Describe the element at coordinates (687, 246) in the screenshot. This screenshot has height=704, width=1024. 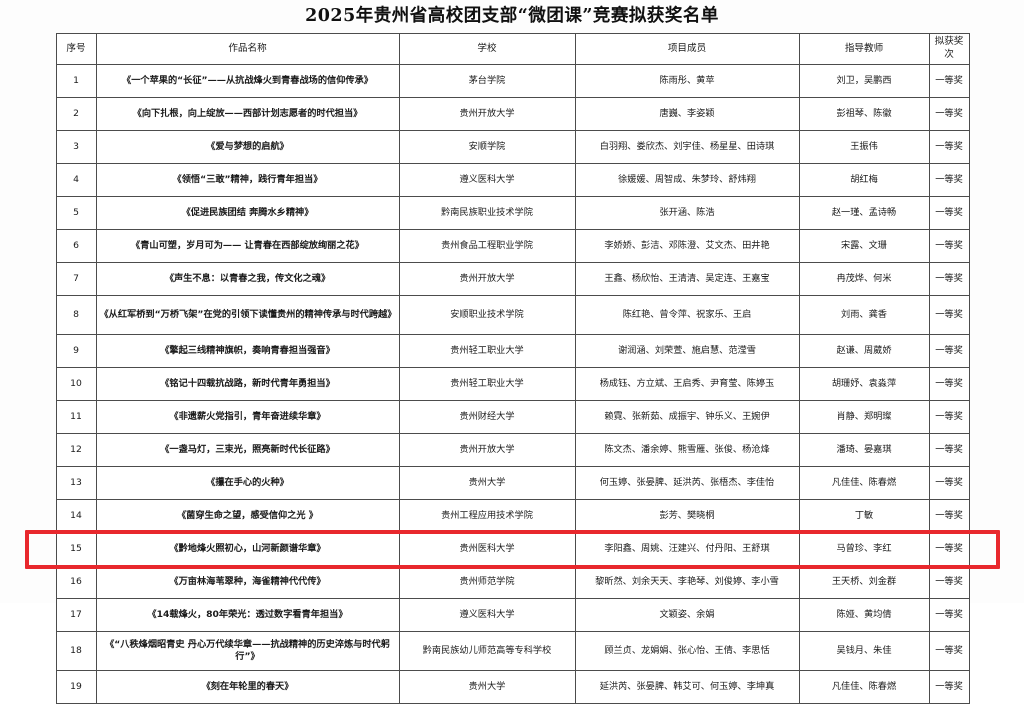
I see `cell-members: 李娇娇、彭洁、邓陈澄、艾文杰、田井艳` at that location.